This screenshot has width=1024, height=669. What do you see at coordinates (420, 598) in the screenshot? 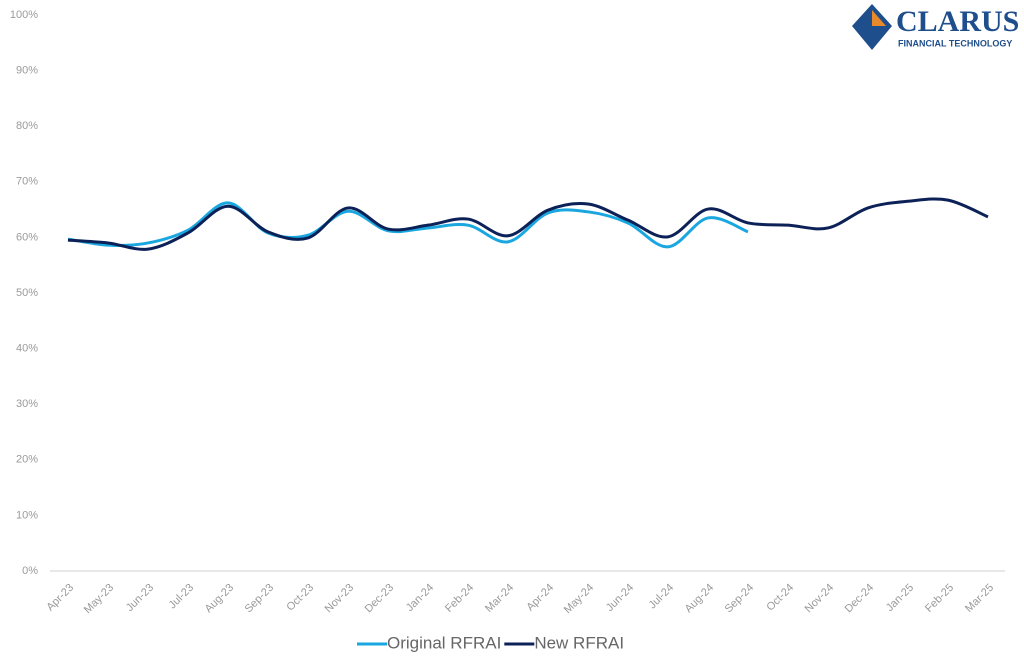
I see `x-tick-label: Jan-24` at bounding box center [420, 598].